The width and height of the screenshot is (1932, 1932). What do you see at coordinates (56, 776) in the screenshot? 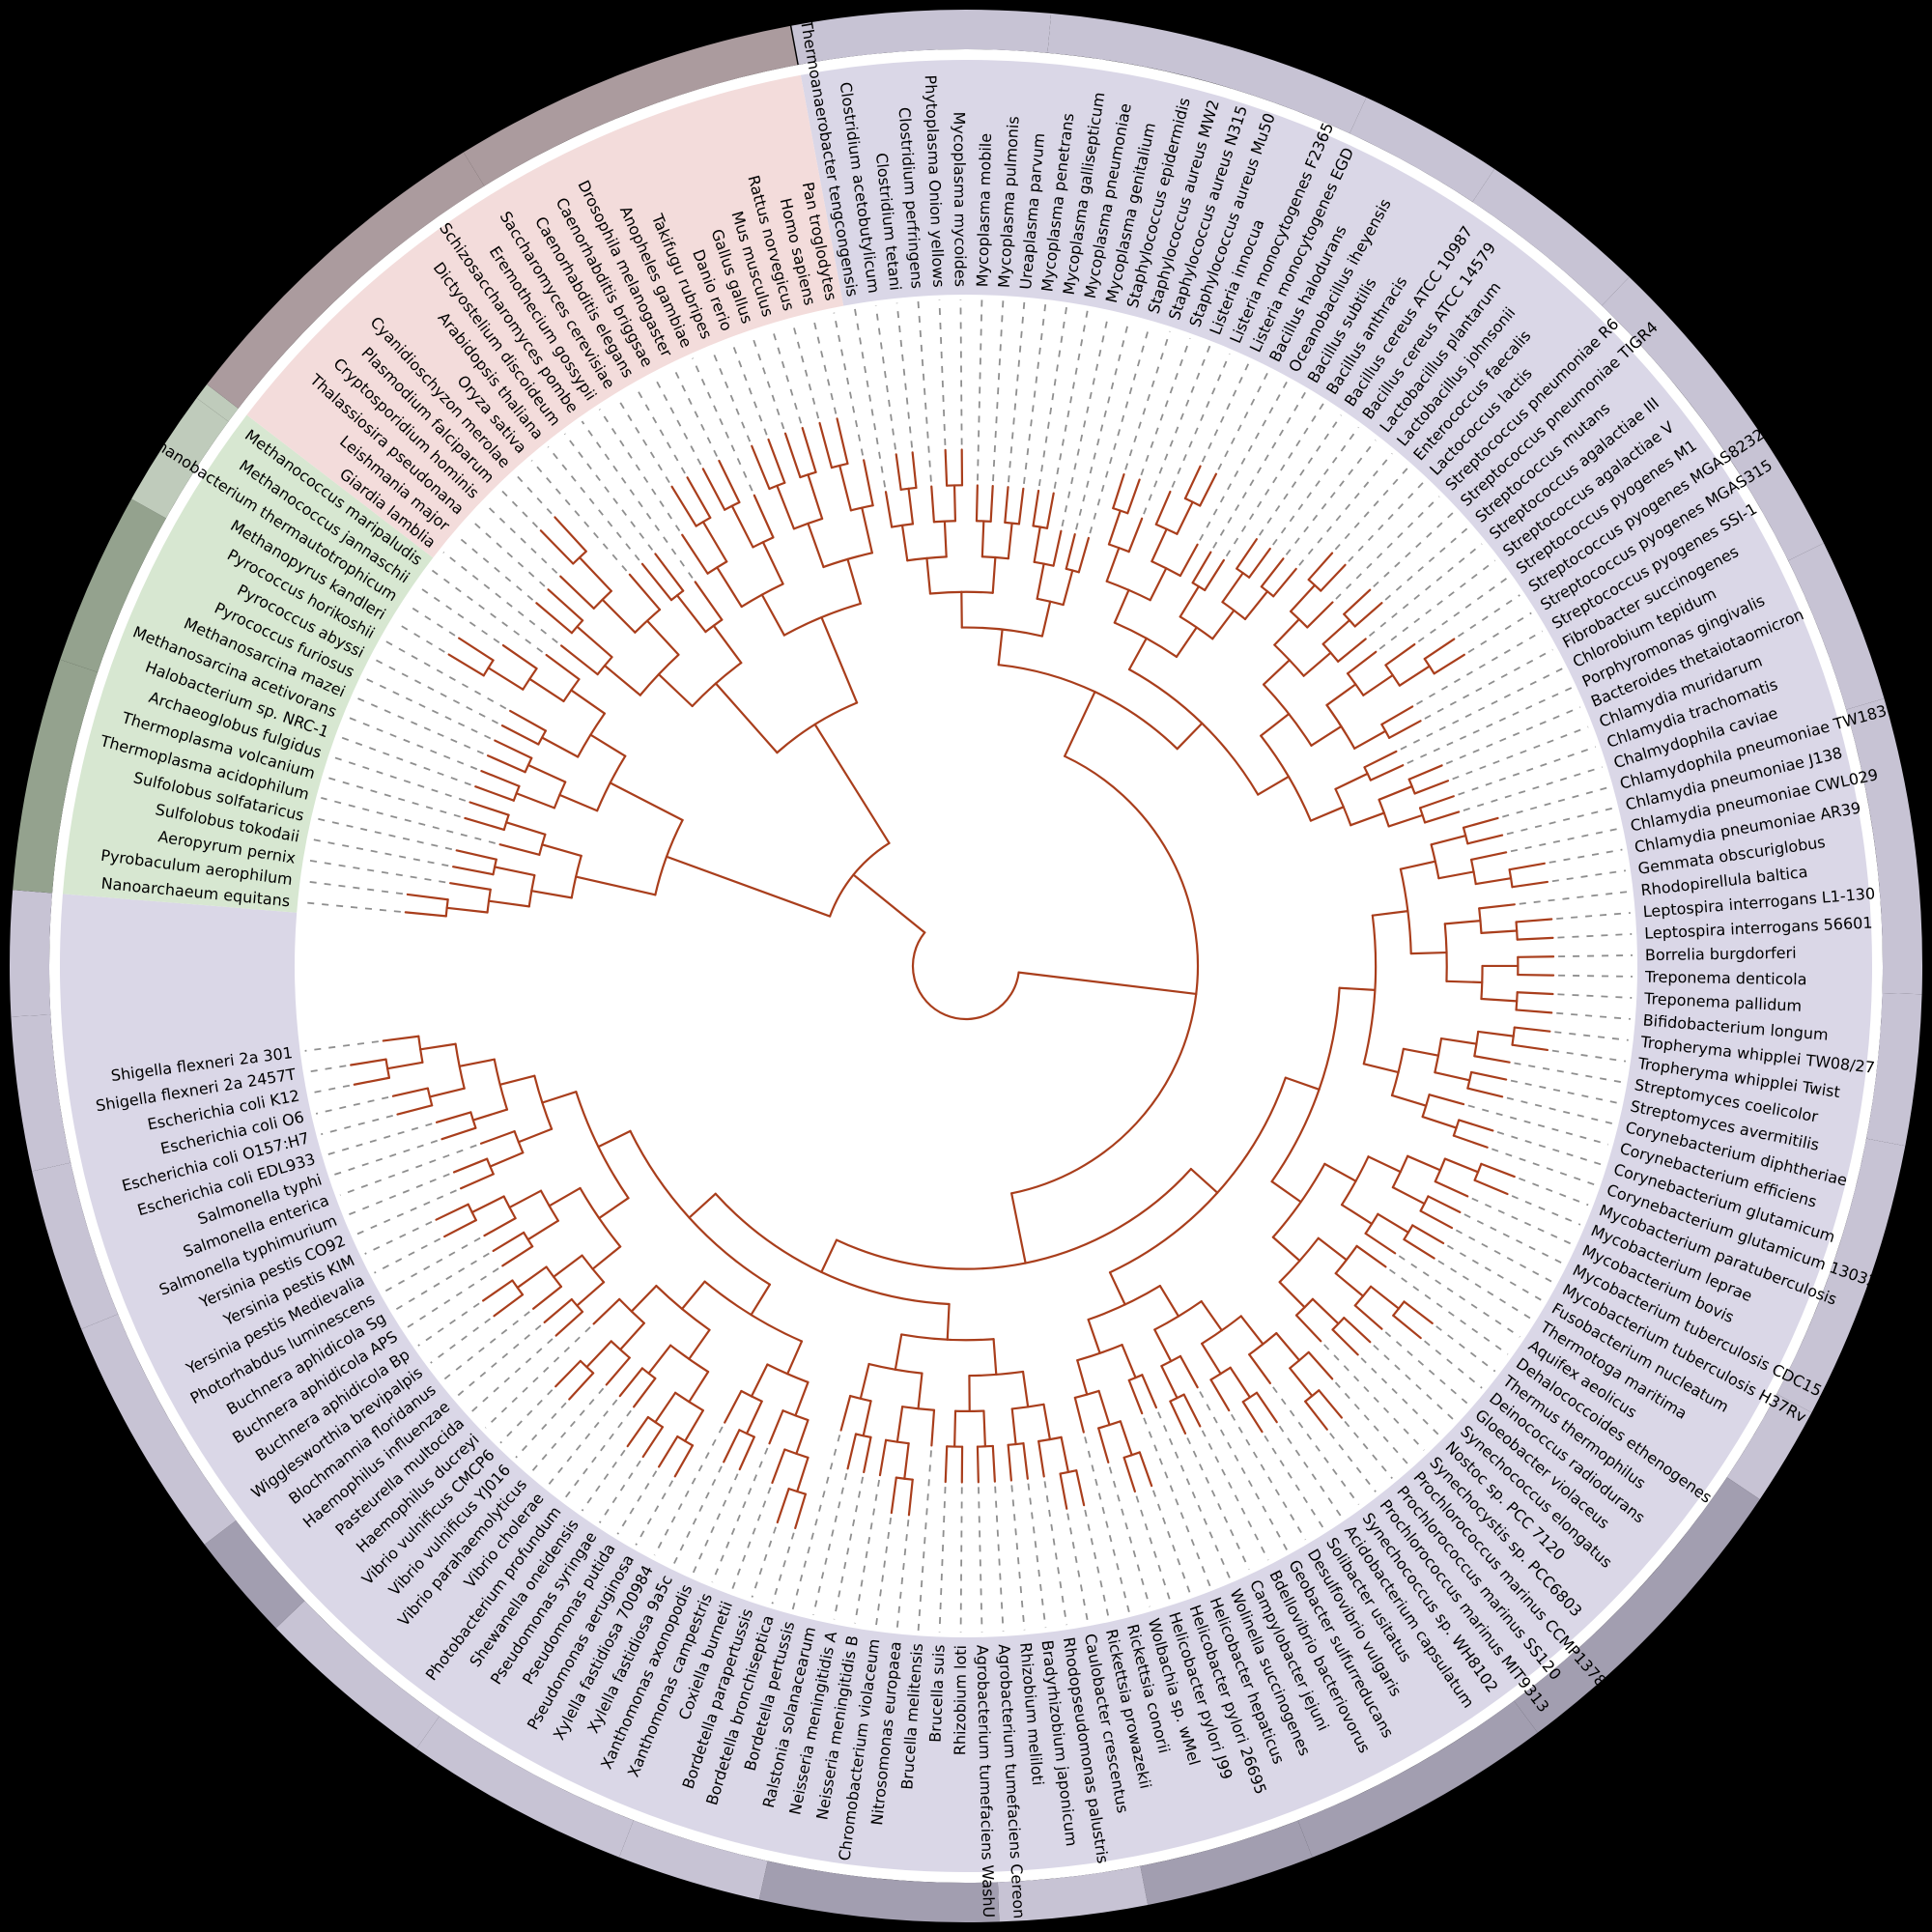
I see `ring-segment-archaea` at bounding box center [56, 776].